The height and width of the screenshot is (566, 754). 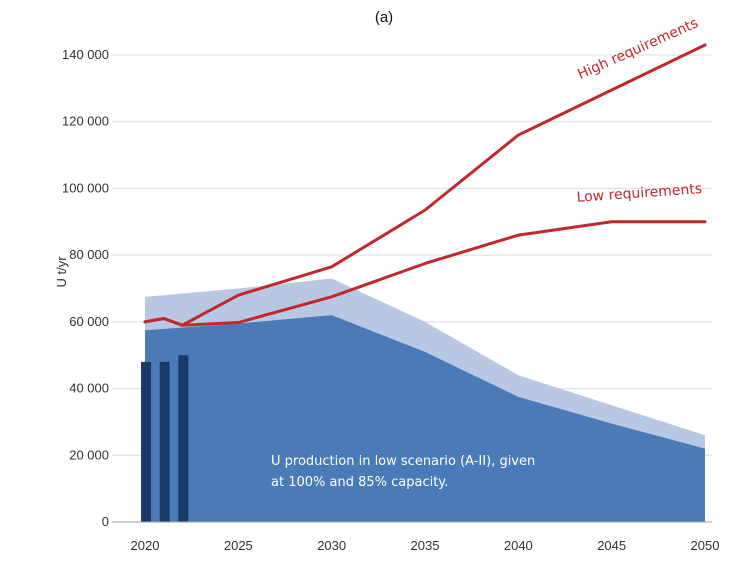 I want to click on x-tick-label: 2040, so click(x=518, y=545).